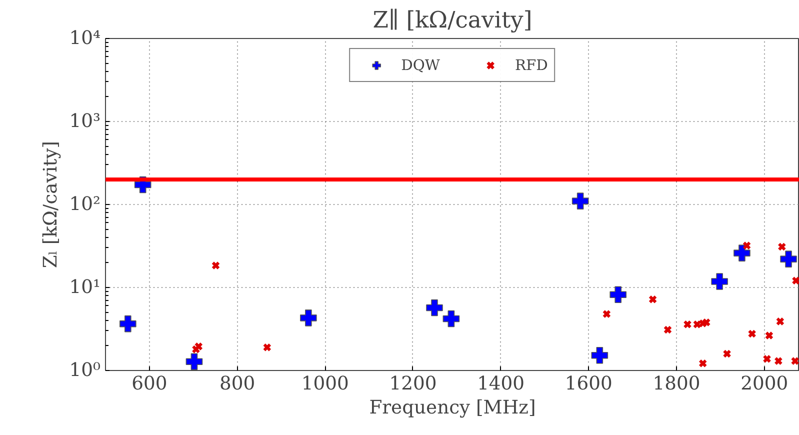  What do you see at coordinates (676, 384) in the screenshot?
I see `x-tick-label: 1800` at bounding box center [676, 384].